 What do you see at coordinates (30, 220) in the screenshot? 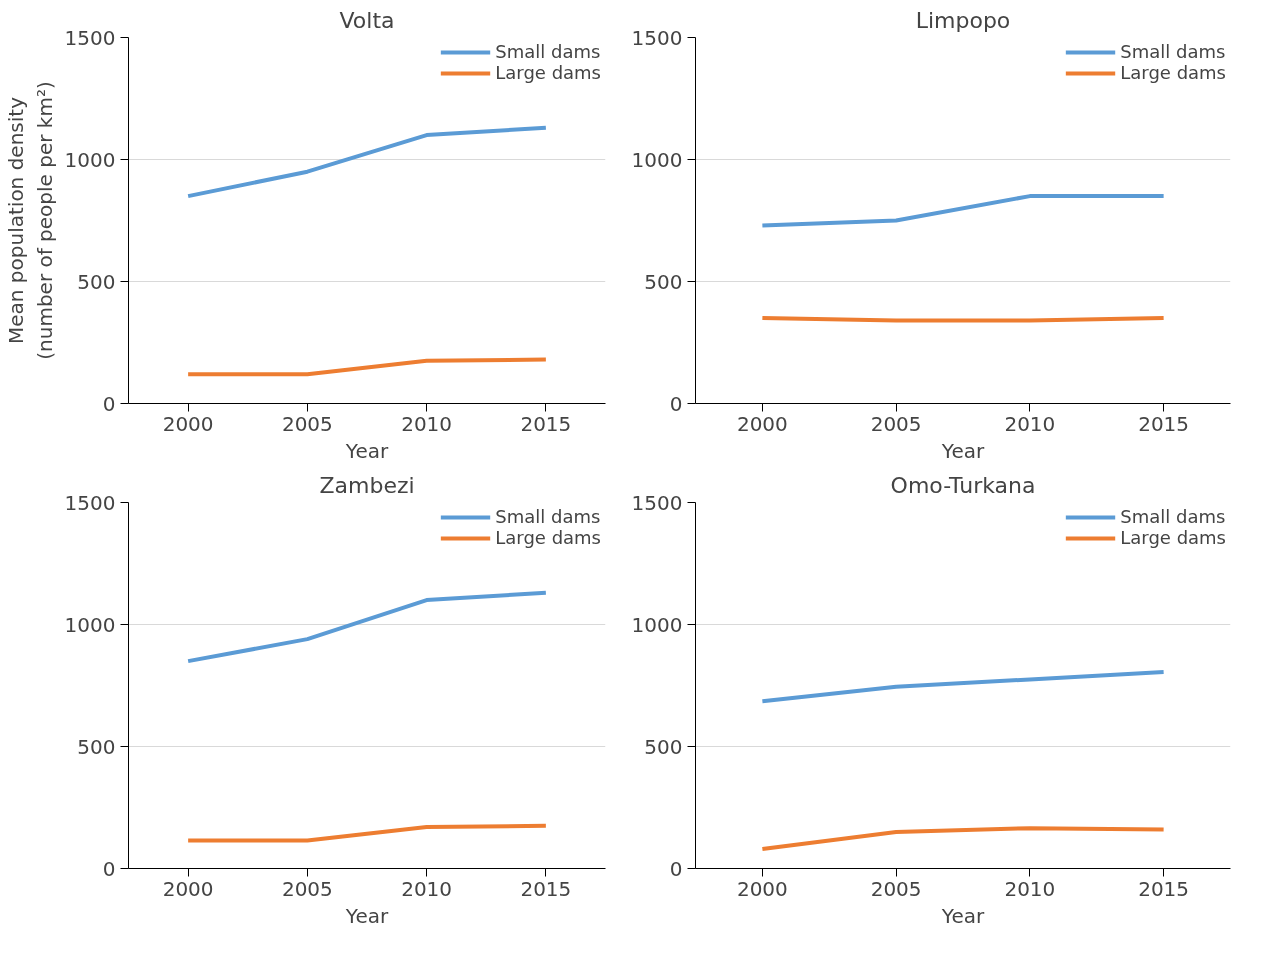
I see `y-axis-title: Mean population density (number of people per km²)` at bounding box center [30, 220].